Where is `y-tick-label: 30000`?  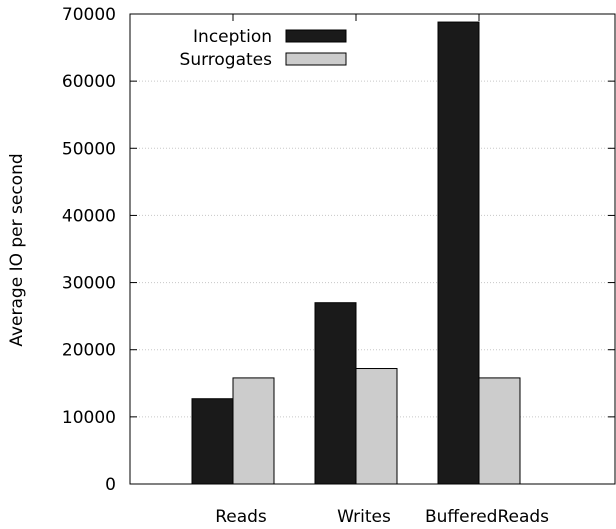
y-tick-label: 30000 is located at coordinates (89, 284).